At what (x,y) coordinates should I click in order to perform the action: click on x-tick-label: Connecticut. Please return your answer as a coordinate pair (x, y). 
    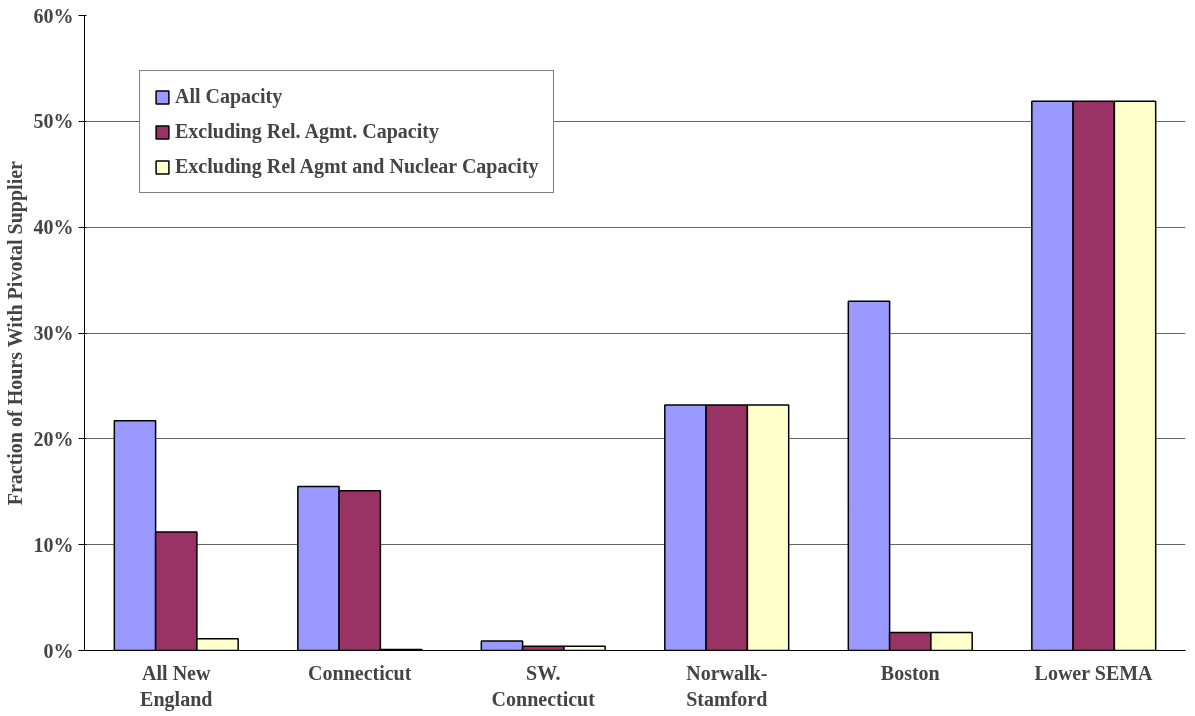
    Looking at the image, I should click on (360, 672).